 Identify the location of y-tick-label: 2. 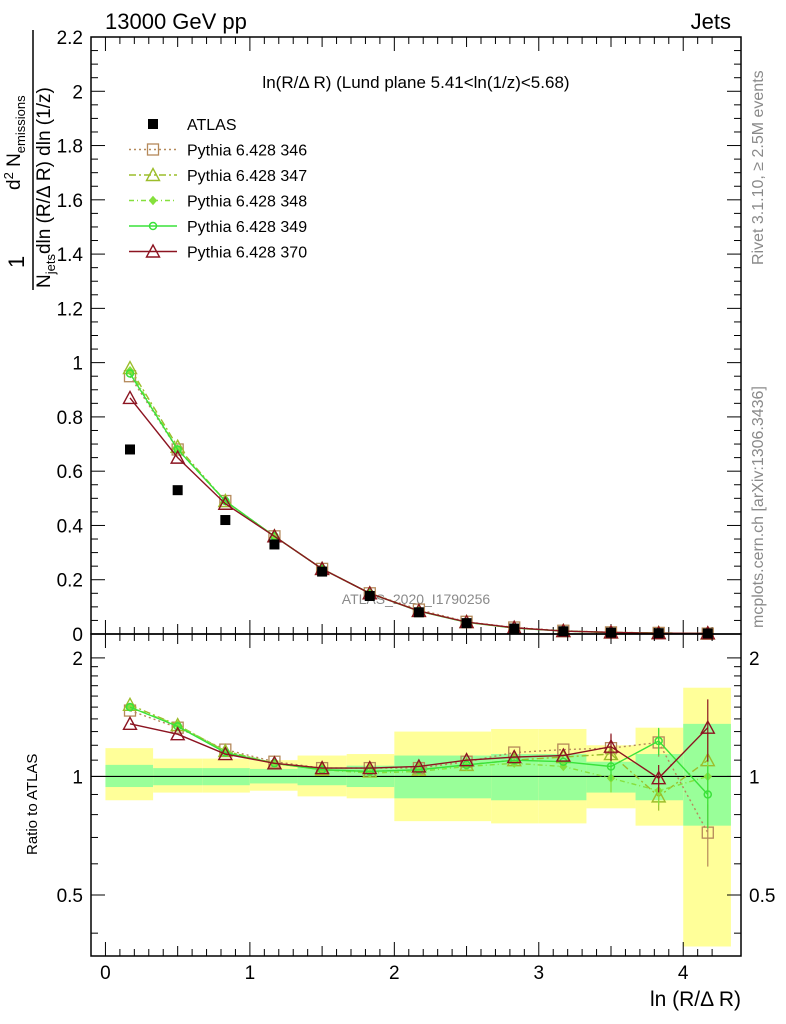
(77, 92).